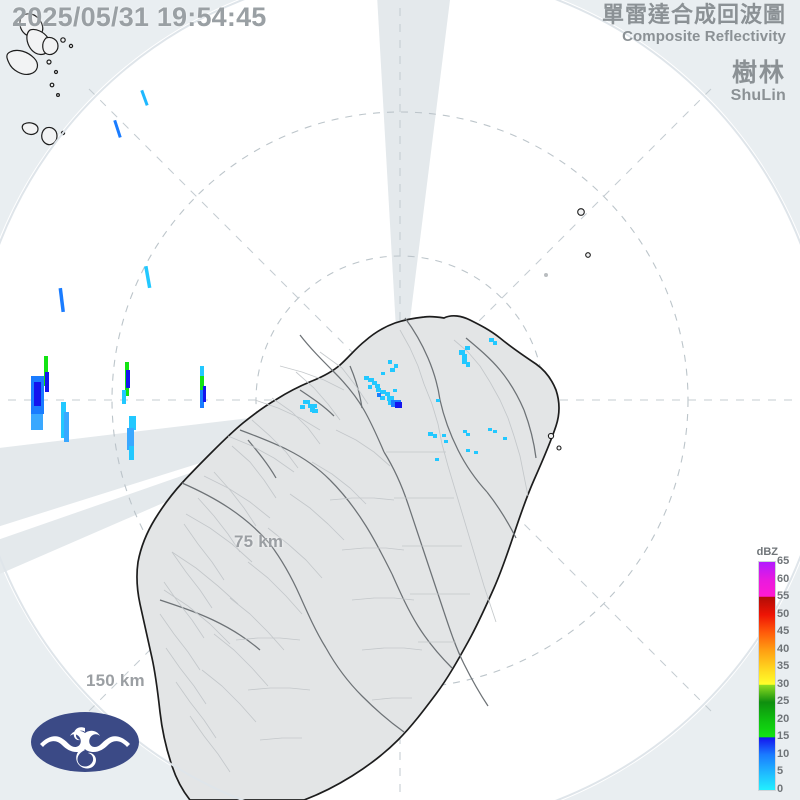  Describe the element at coordinates (780, 771) in the screenshot. I see `colorbar-tick-5: 5` at that location.